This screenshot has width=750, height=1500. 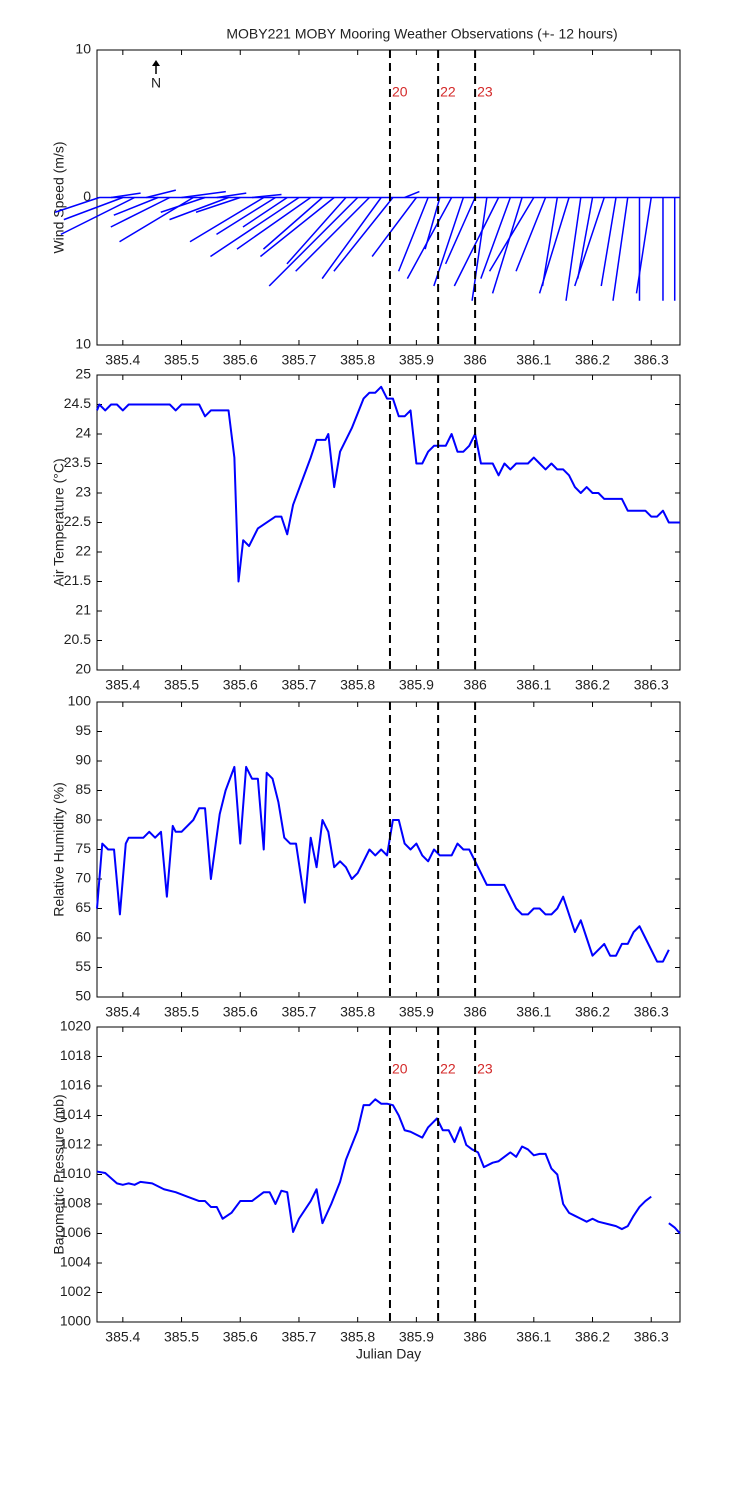 What do you see at coordinates (83, 730) in the screenshot?
I see `y-tick-label: 95` at bounding box center [83, 730].